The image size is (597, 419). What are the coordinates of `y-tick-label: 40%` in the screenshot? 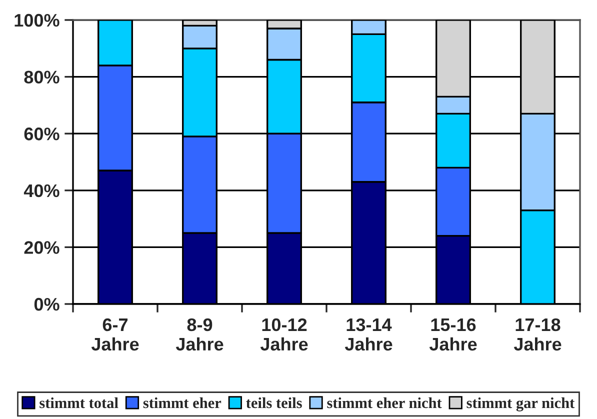 It's located at (42, 191).